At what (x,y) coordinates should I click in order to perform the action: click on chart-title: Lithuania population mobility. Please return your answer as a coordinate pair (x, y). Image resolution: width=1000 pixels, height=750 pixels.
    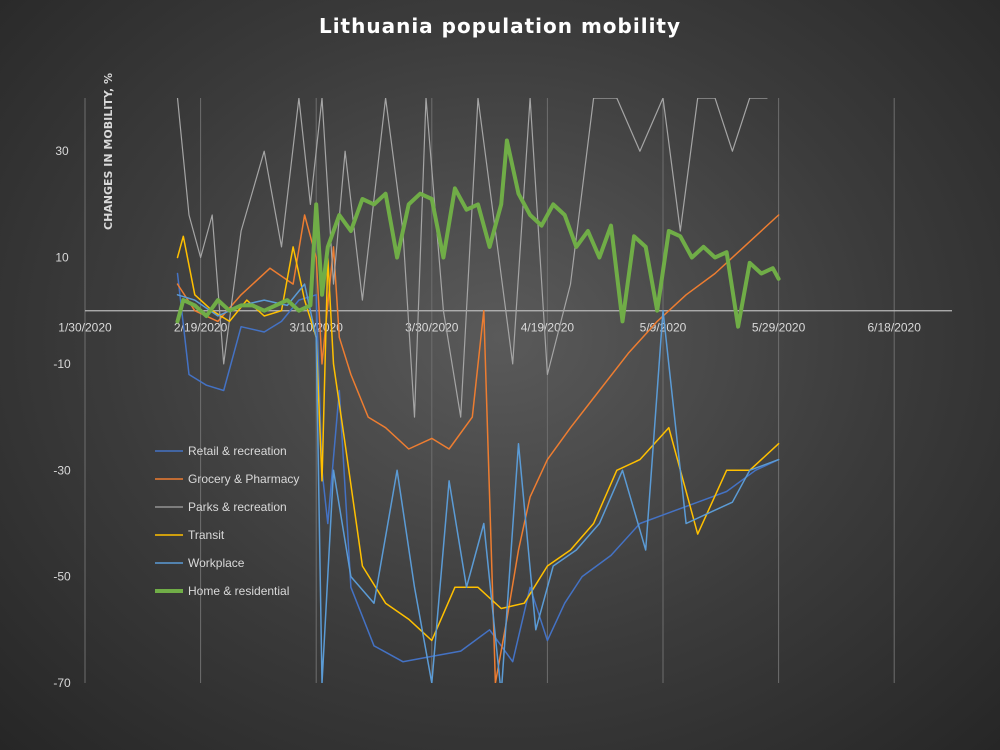
    Looking at the image, I should click on (500, 26).